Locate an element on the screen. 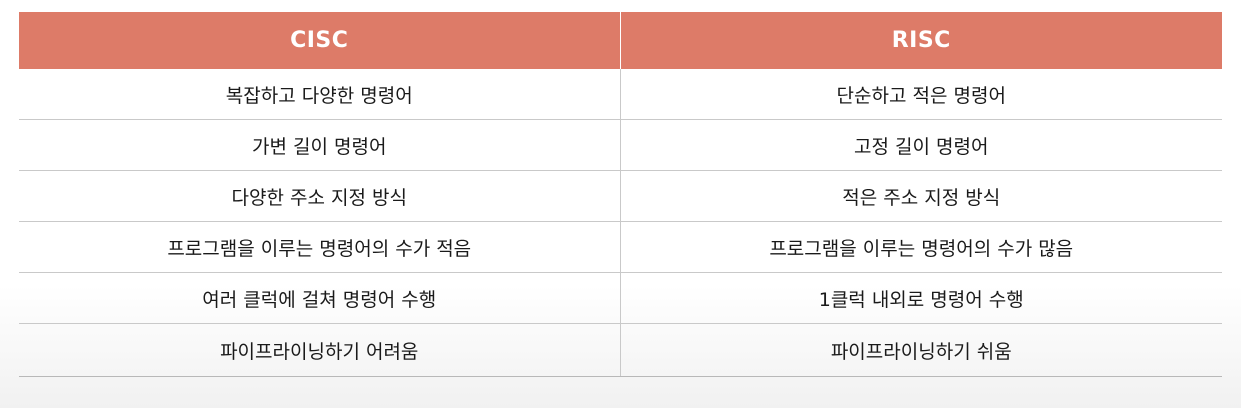 The height and width of the screenshot is (408, 1241). header-row: CISC RISC is located at coordinates (620, 40).